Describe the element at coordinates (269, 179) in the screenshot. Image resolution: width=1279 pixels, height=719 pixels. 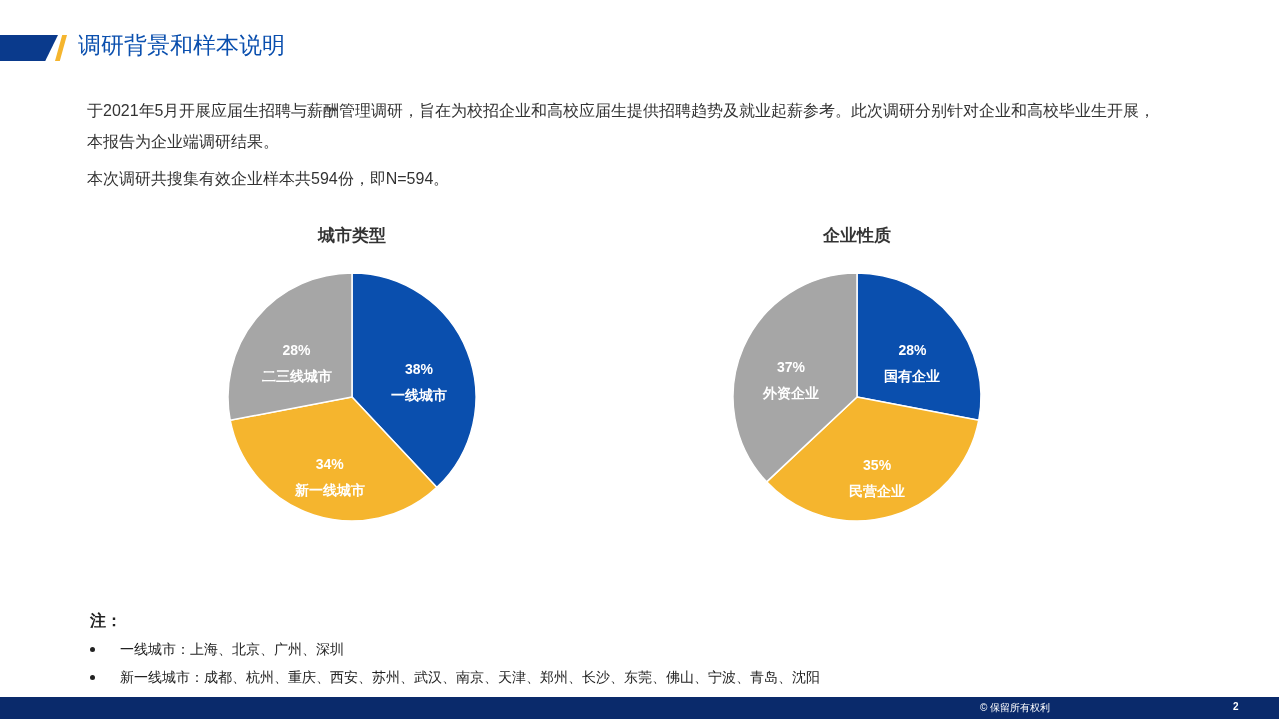
I see `text: 本次调研共搜集有效企业样本共594份，即N=594。` at that location.